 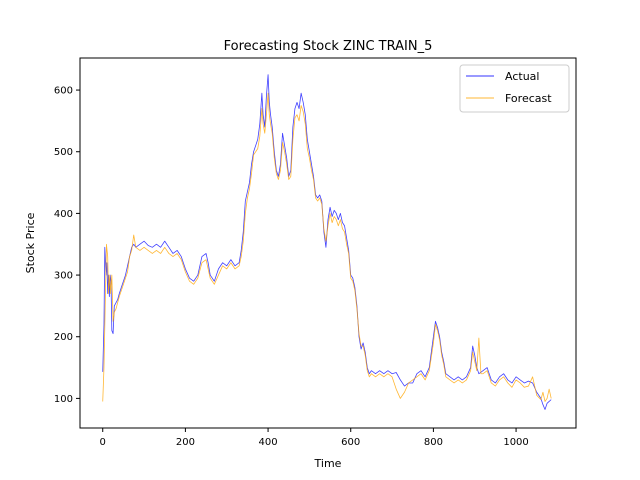 I want to click on x-tick-label: 800, so click(x=433, y=442).